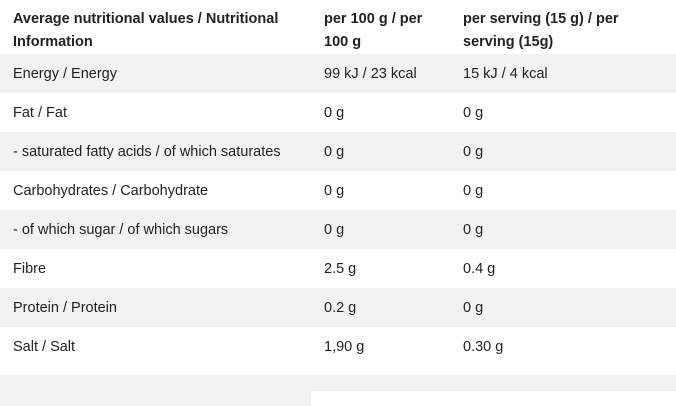 The image size is (676, 406). I want to click on header-per-100g: per 100 g / per 100 g, so click(373, 30).